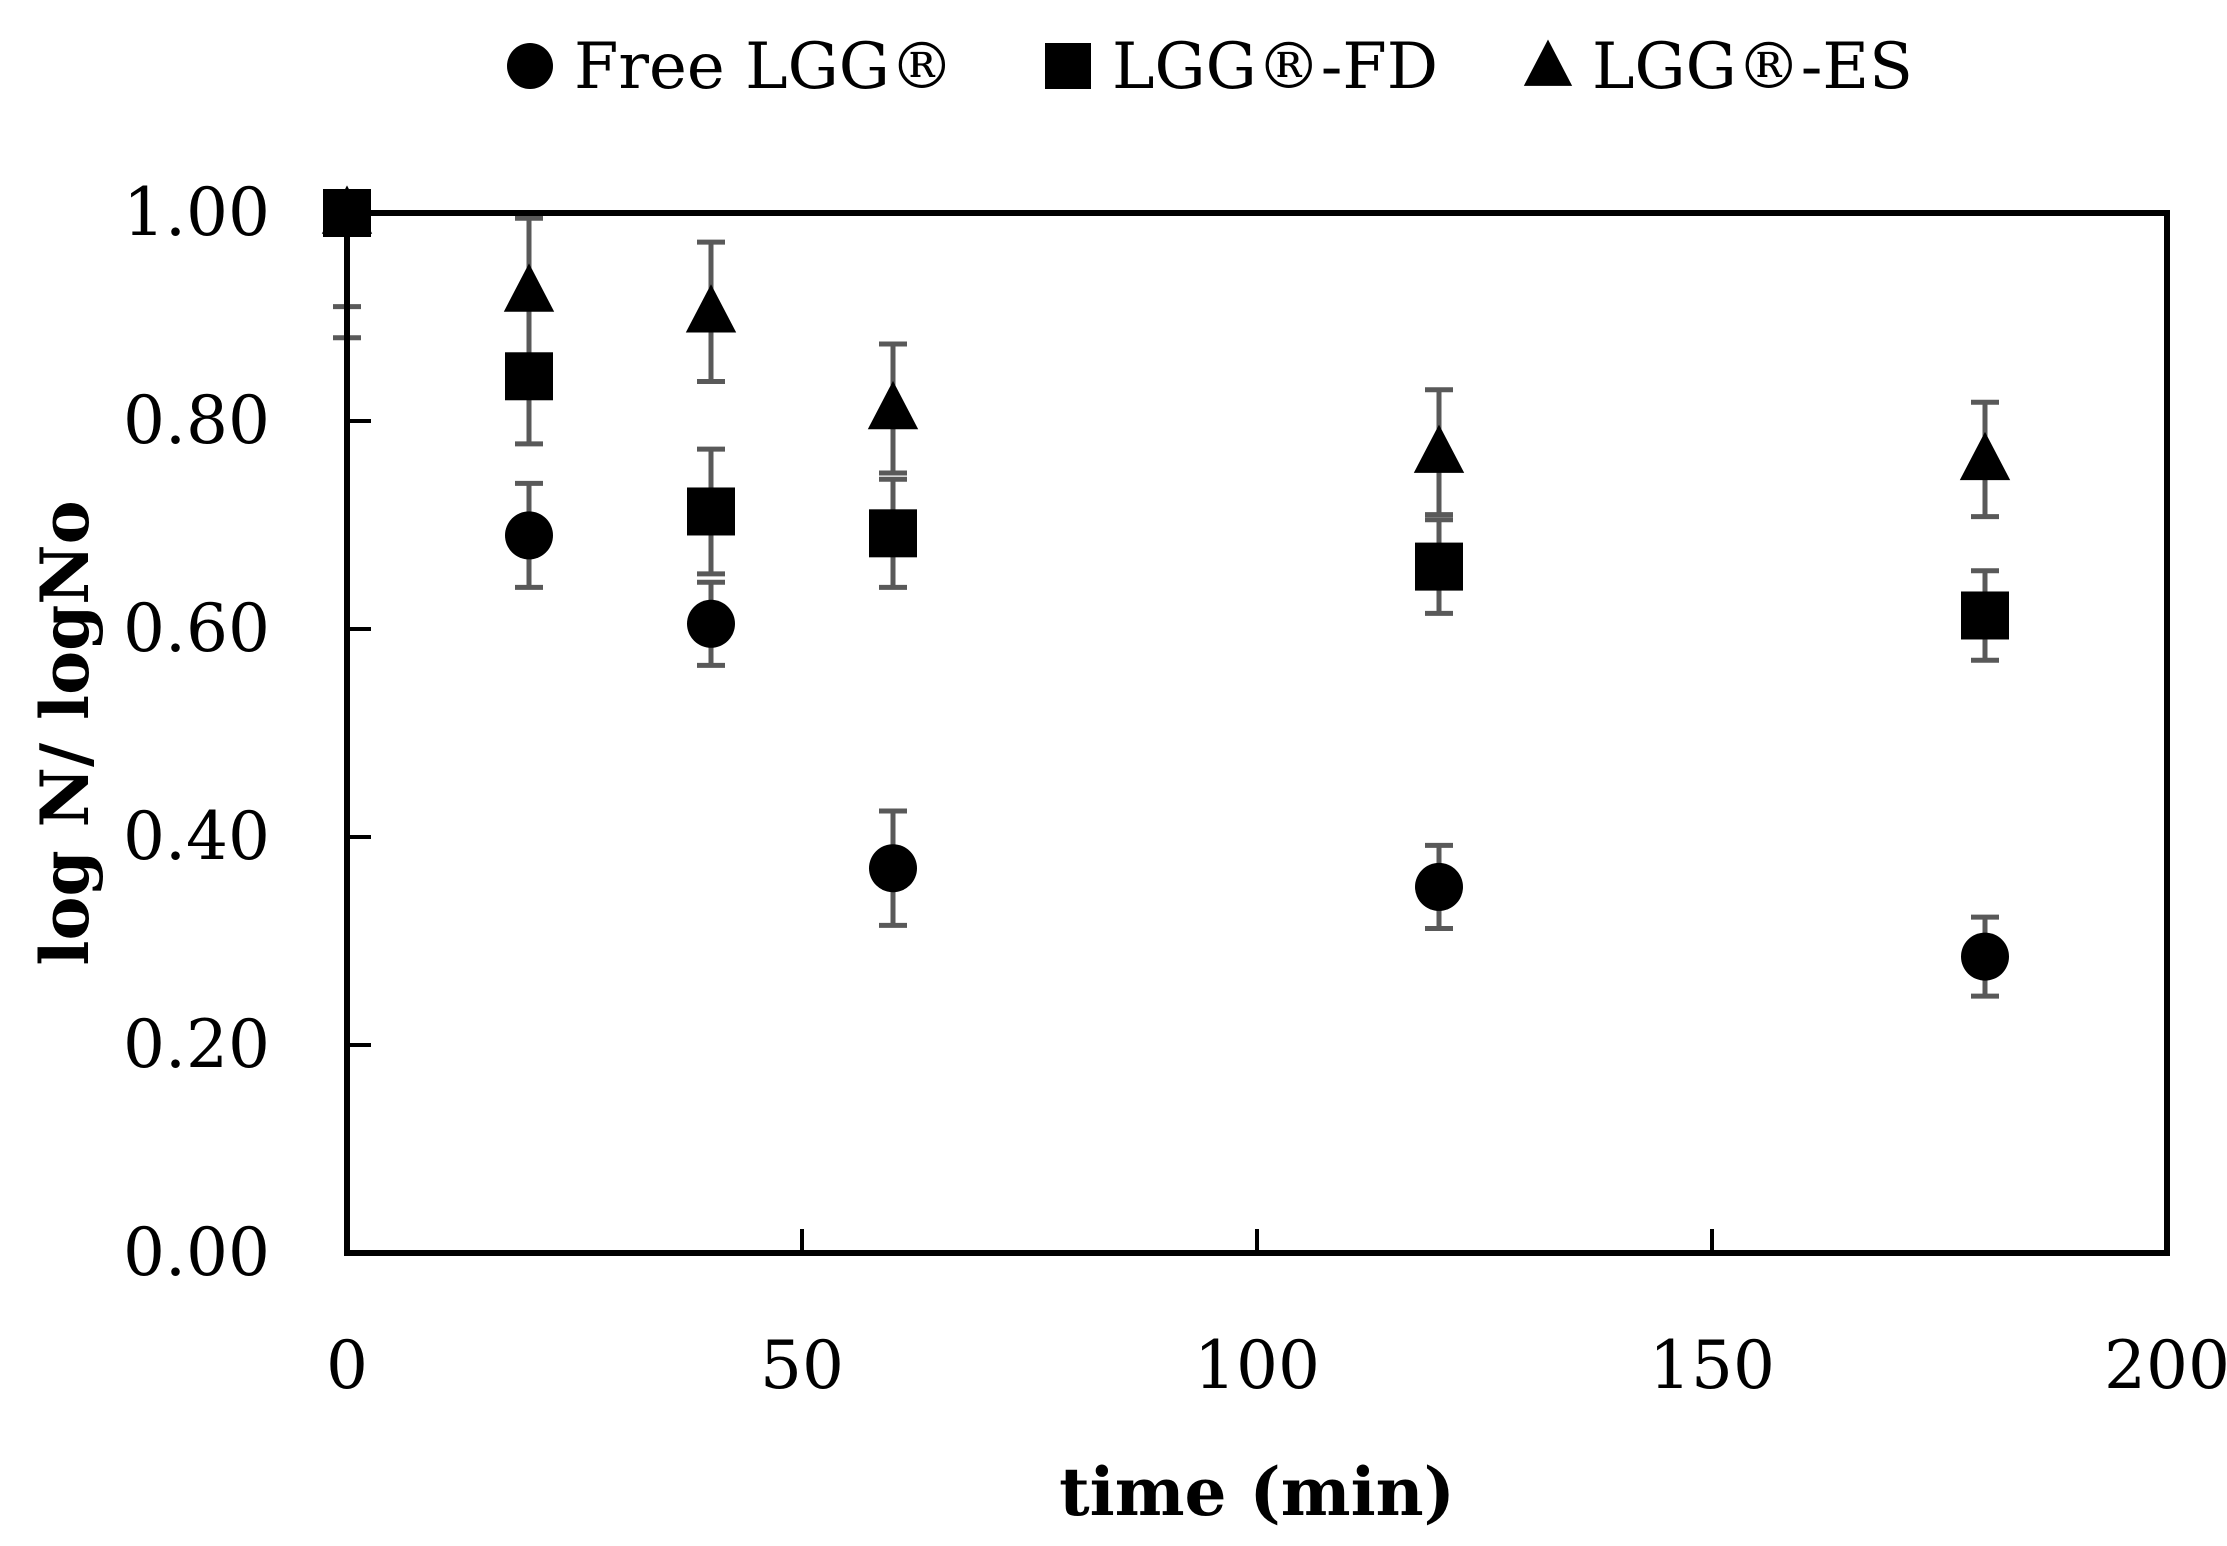  Describe the element at coordinates (1275, 67) in the screenshot. I see `legend-label: LGG®-FD` at that location.